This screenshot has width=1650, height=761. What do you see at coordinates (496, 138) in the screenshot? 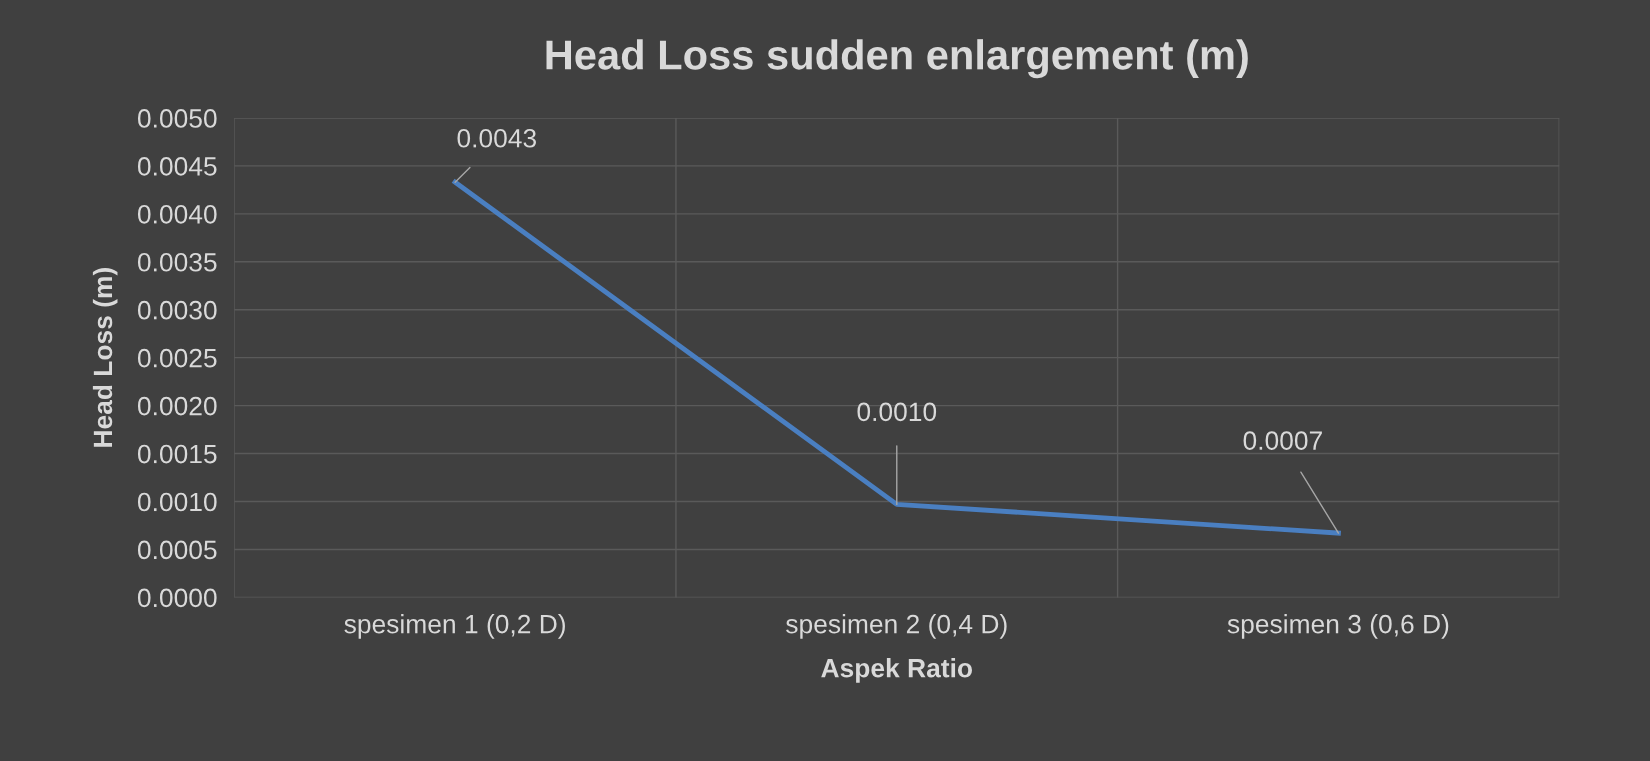
I see `data-label: 0.0043` at bounding box center [496, 138].